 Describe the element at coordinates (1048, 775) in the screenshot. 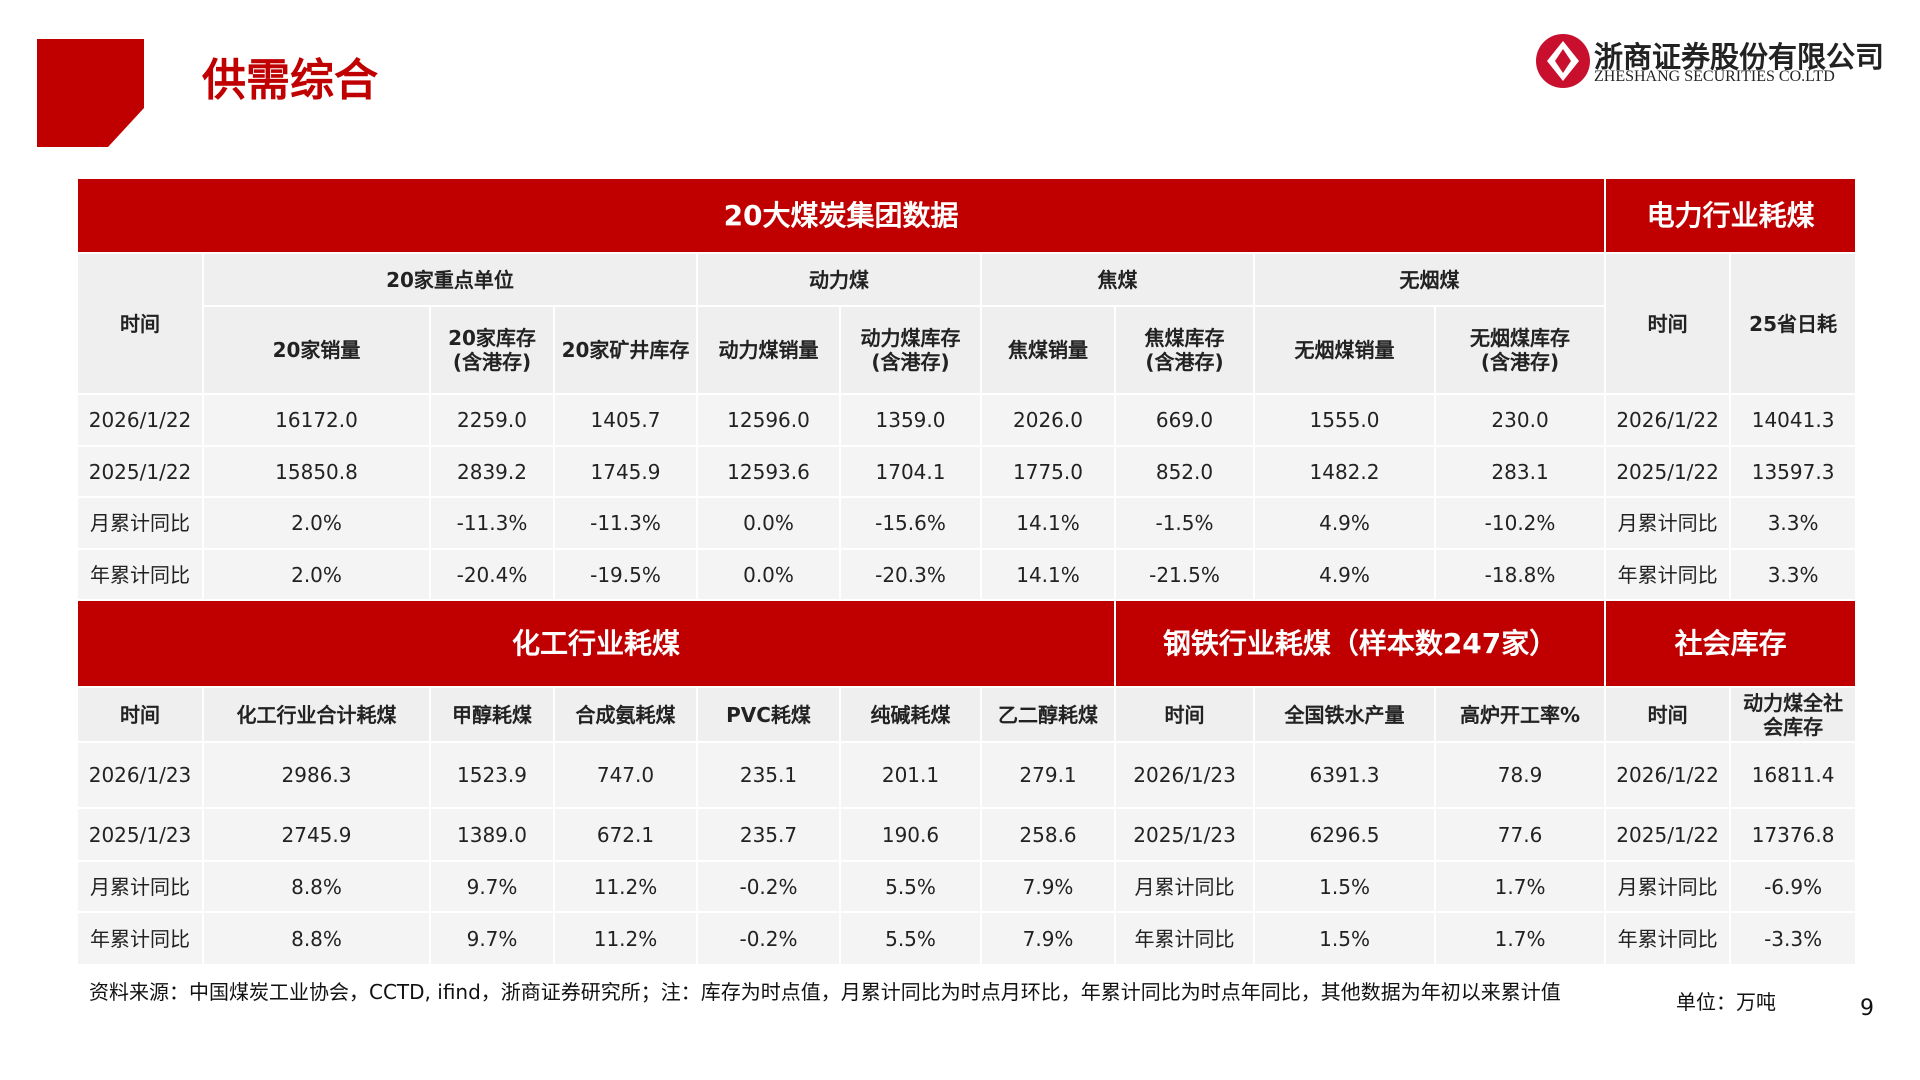

I see `table-cell: 279.1` at that location.